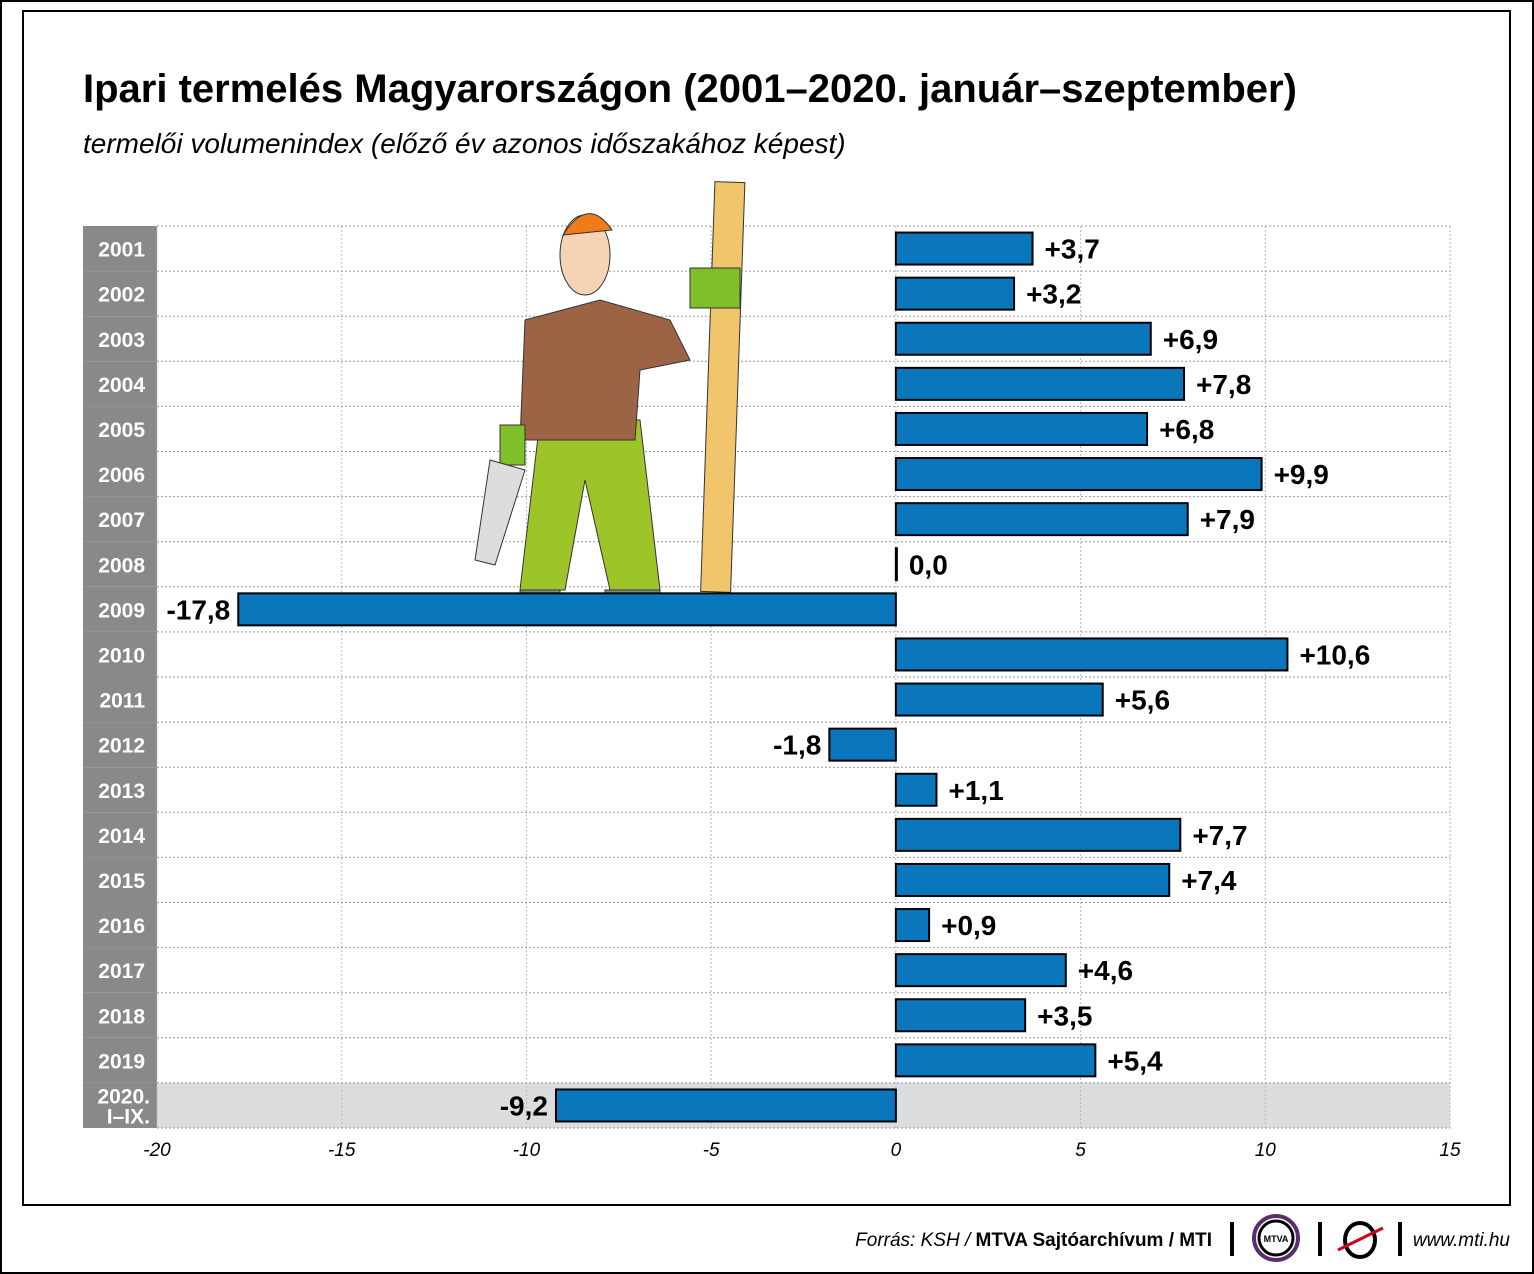 This screenshot has width=1534, height=1274. I want to click on year-label-period: I–IX., so click(128, 1116).